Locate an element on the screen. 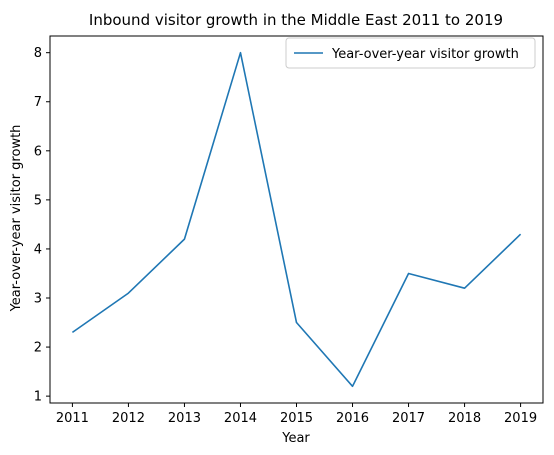 The width and height of the screenshot is (554, 455). x-tick-label: 2013 is located at coordinates (184, 418).